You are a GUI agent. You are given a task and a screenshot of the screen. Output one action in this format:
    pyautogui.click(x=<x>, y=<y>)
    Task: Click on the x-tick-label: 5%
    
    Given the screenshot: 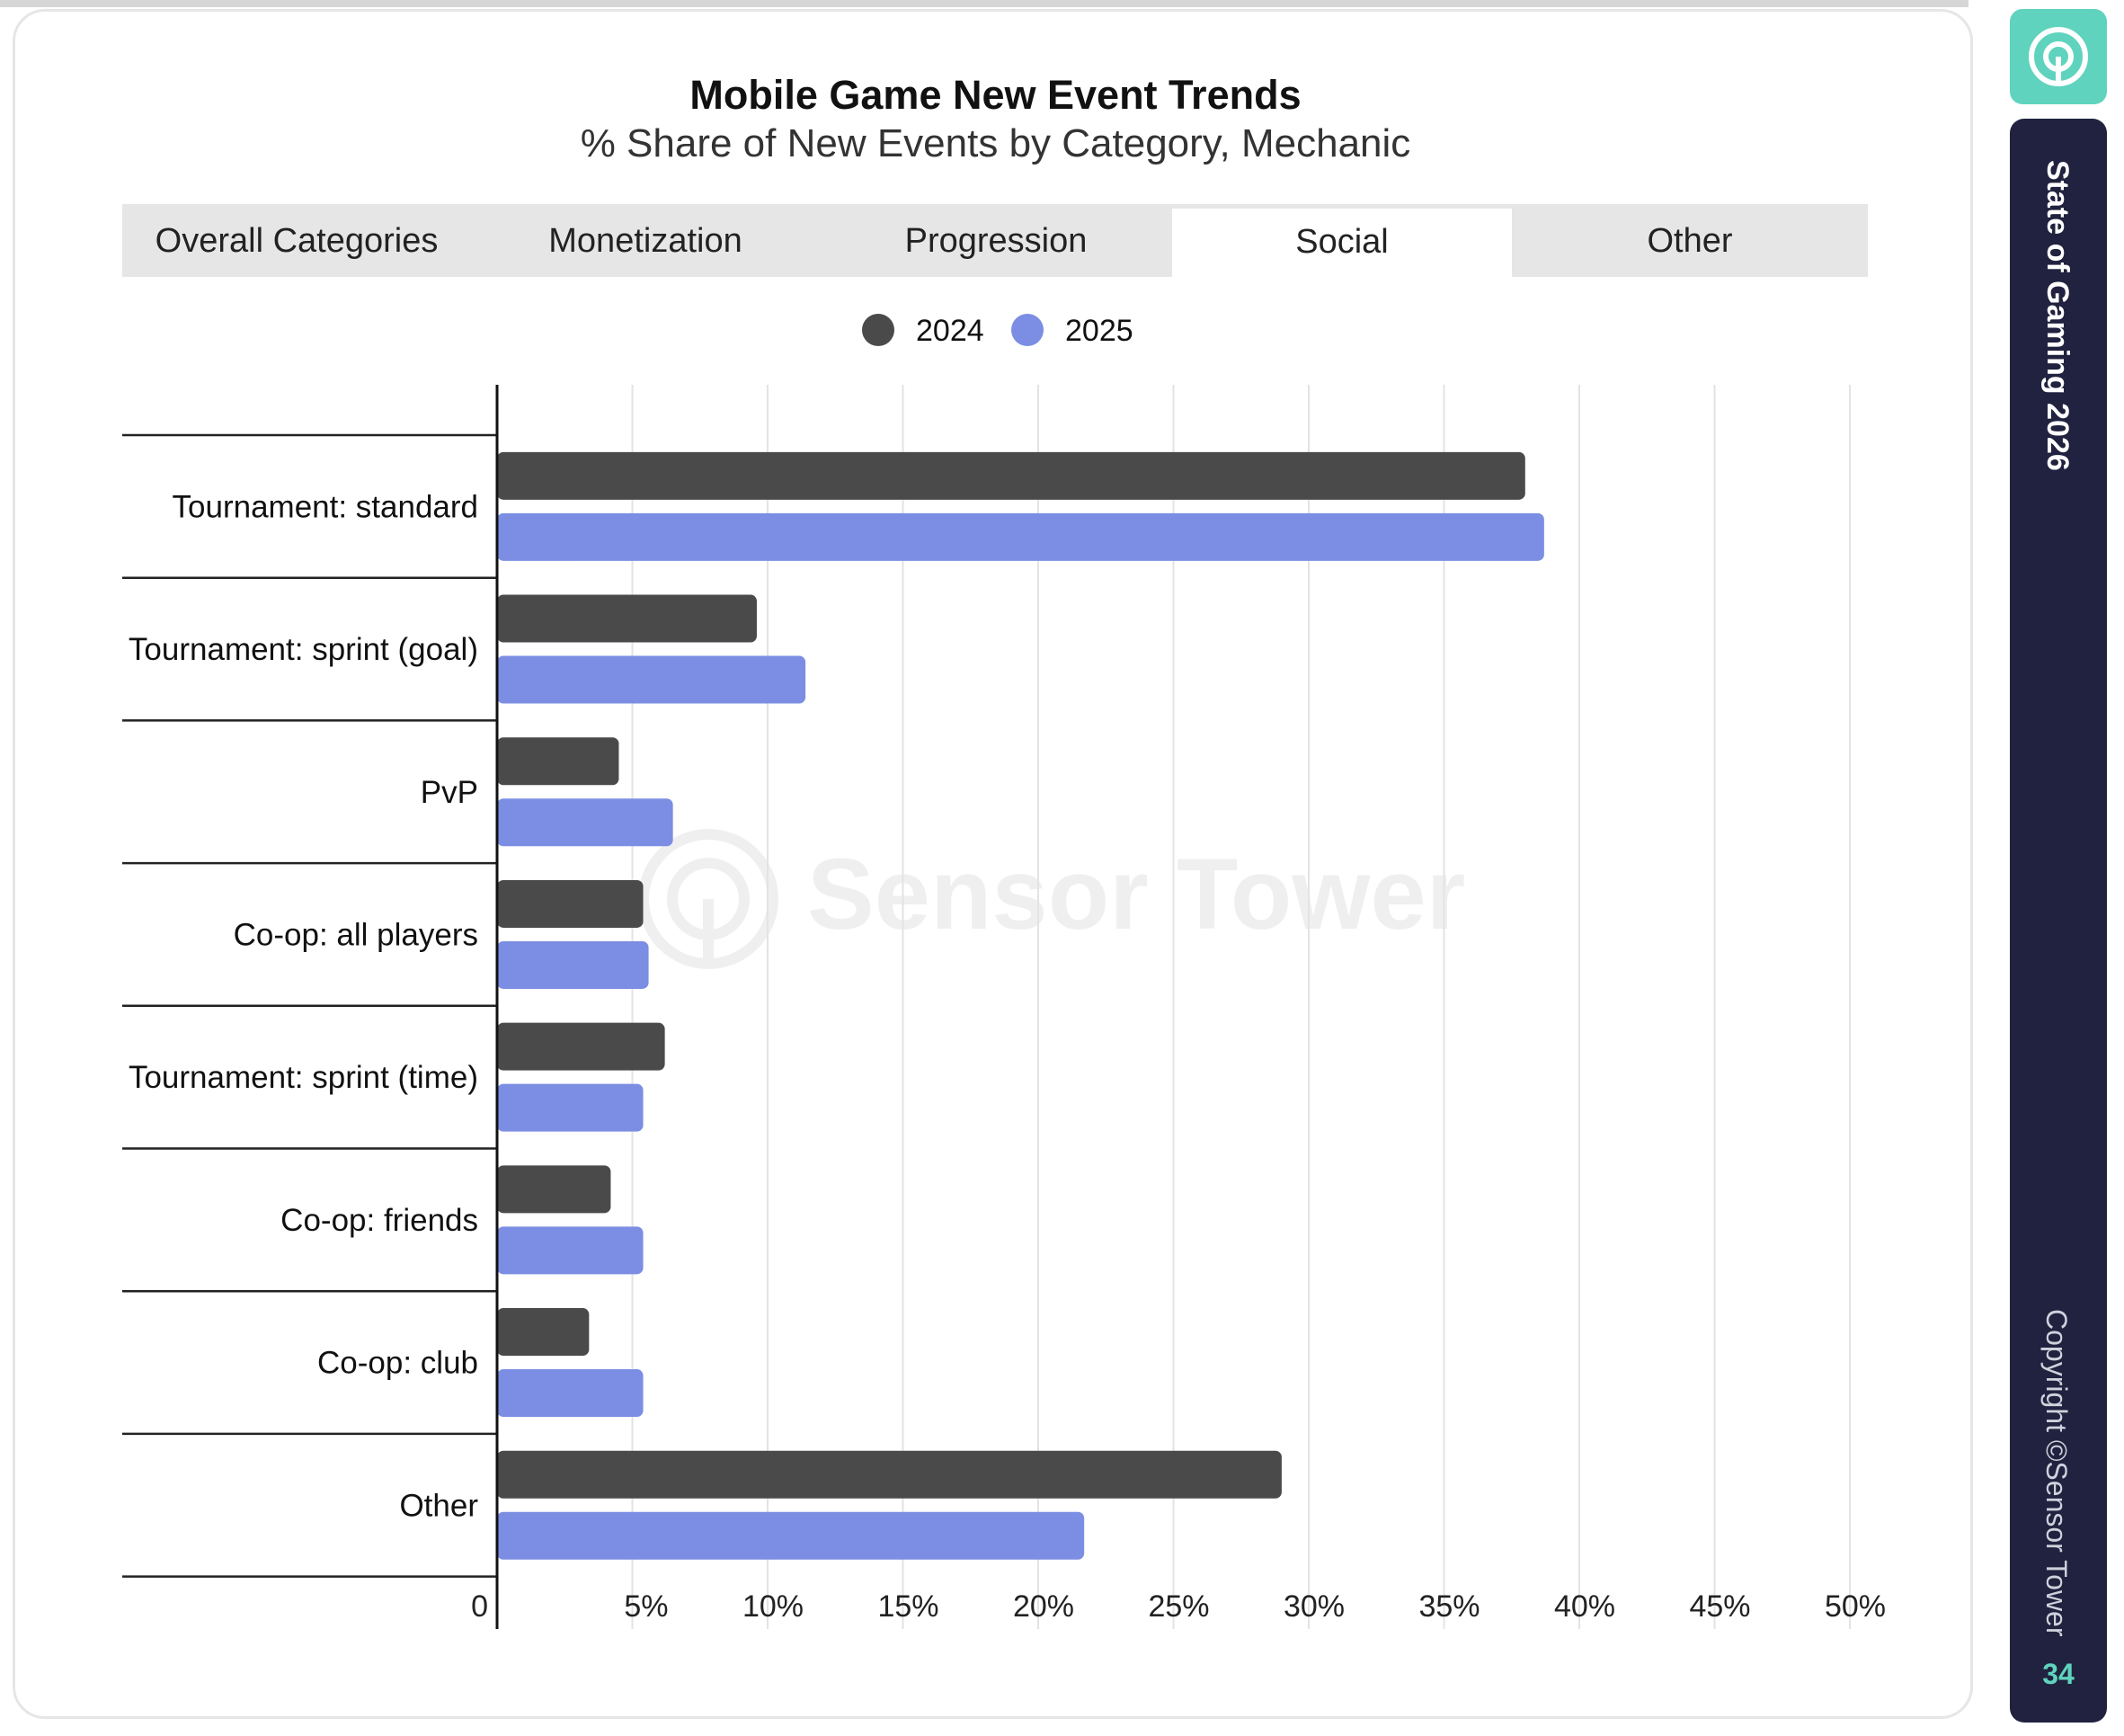 What is the action you would take?
    pyautogui.click(x=646, y=1606)
    